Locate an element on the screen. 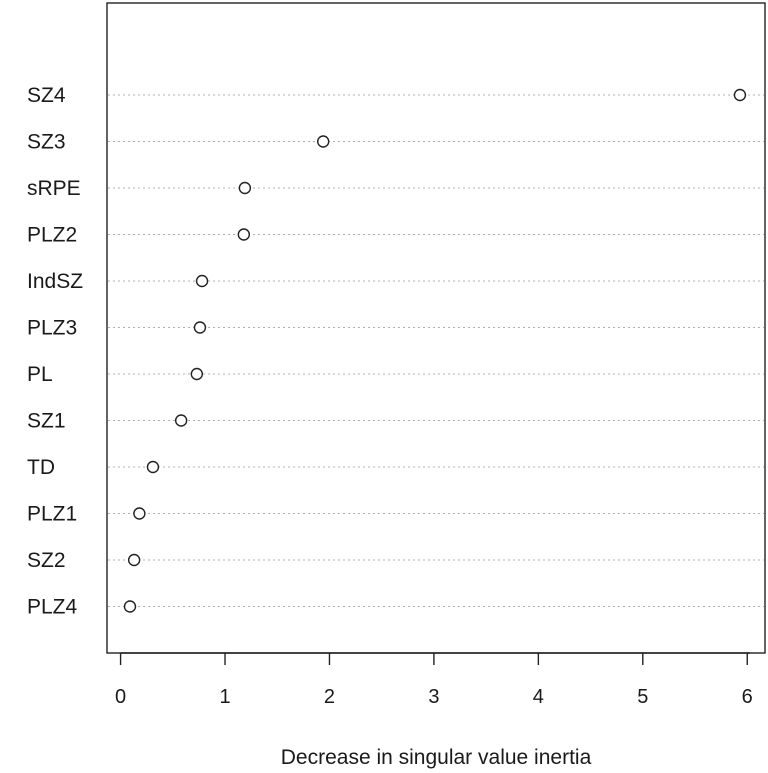  category-label: SZ4 is located at coordinates (46, 95).